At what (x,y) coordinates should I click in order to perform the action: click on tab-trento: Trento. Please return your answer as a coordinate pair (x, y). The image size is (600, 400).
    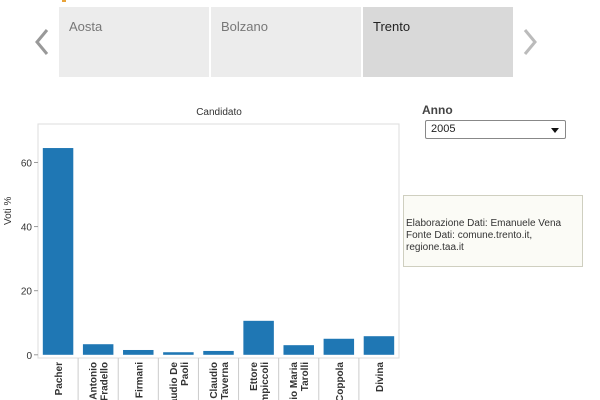
    Looking at the image, I should click on (438, 42).